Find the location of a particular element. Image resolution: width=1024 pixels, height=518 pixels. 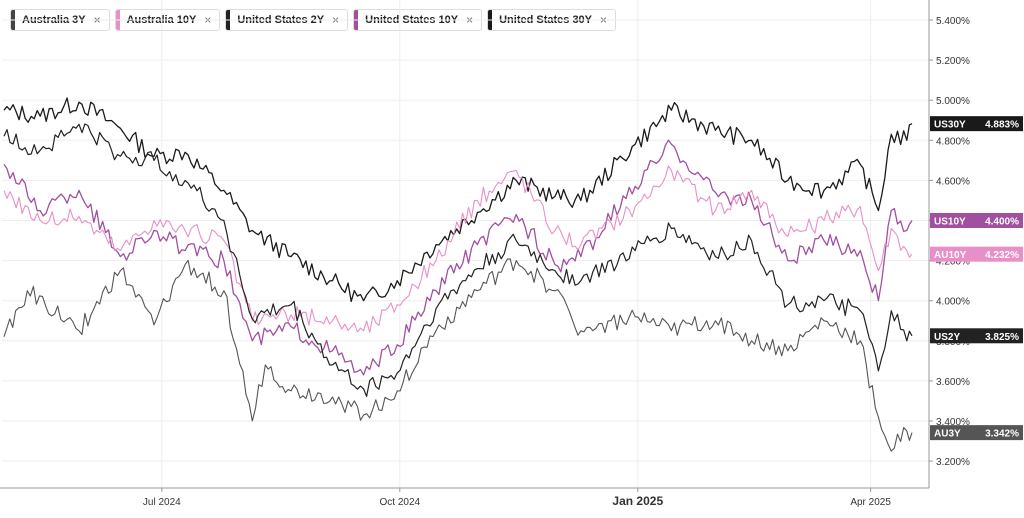

y-tick-label: 4.200% is located at coordinates (953, 262).